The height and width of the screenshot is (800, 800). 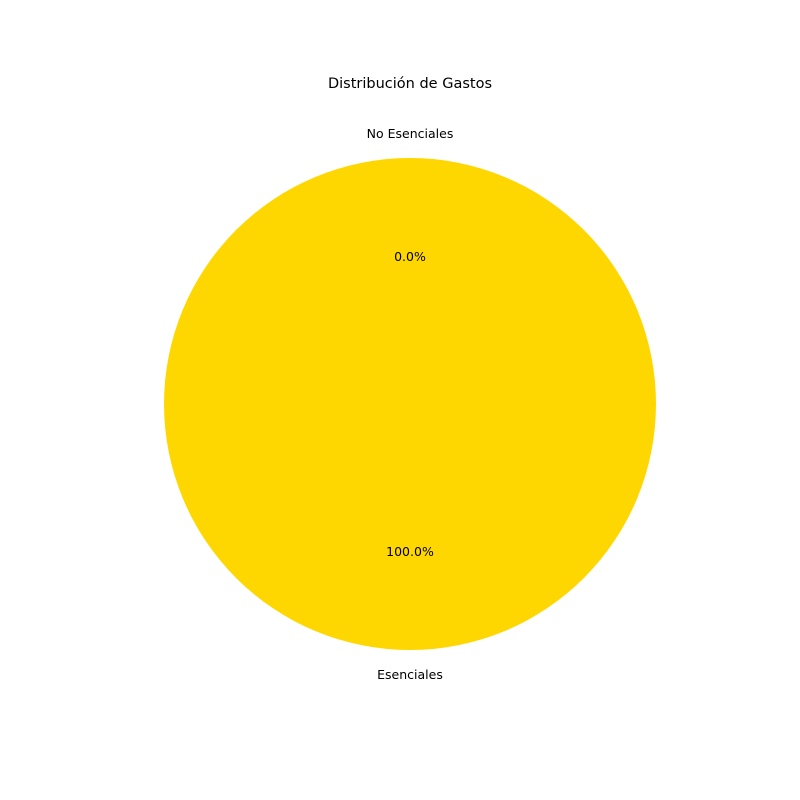 I want to click on pie-labels: Esenciales 100.0% No Esenciales 0.0%, so click(x=410, y=404).